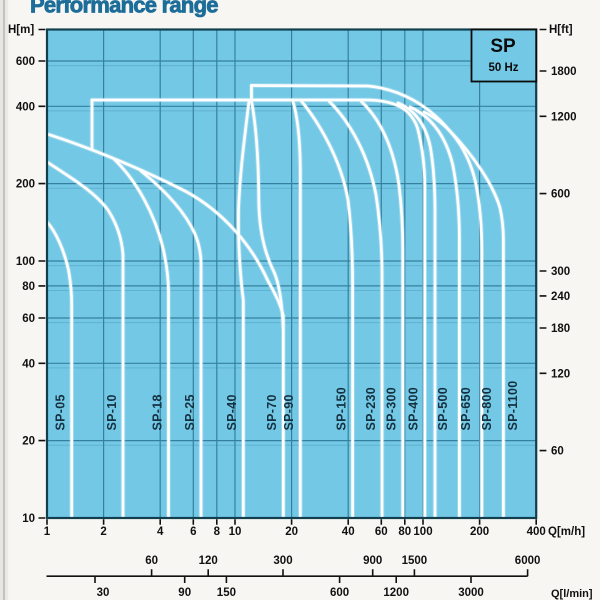  What do you see at coordinates (103, 593) in the screenshot?
I see `svg-text: 30` at bounding box center [103, 593].